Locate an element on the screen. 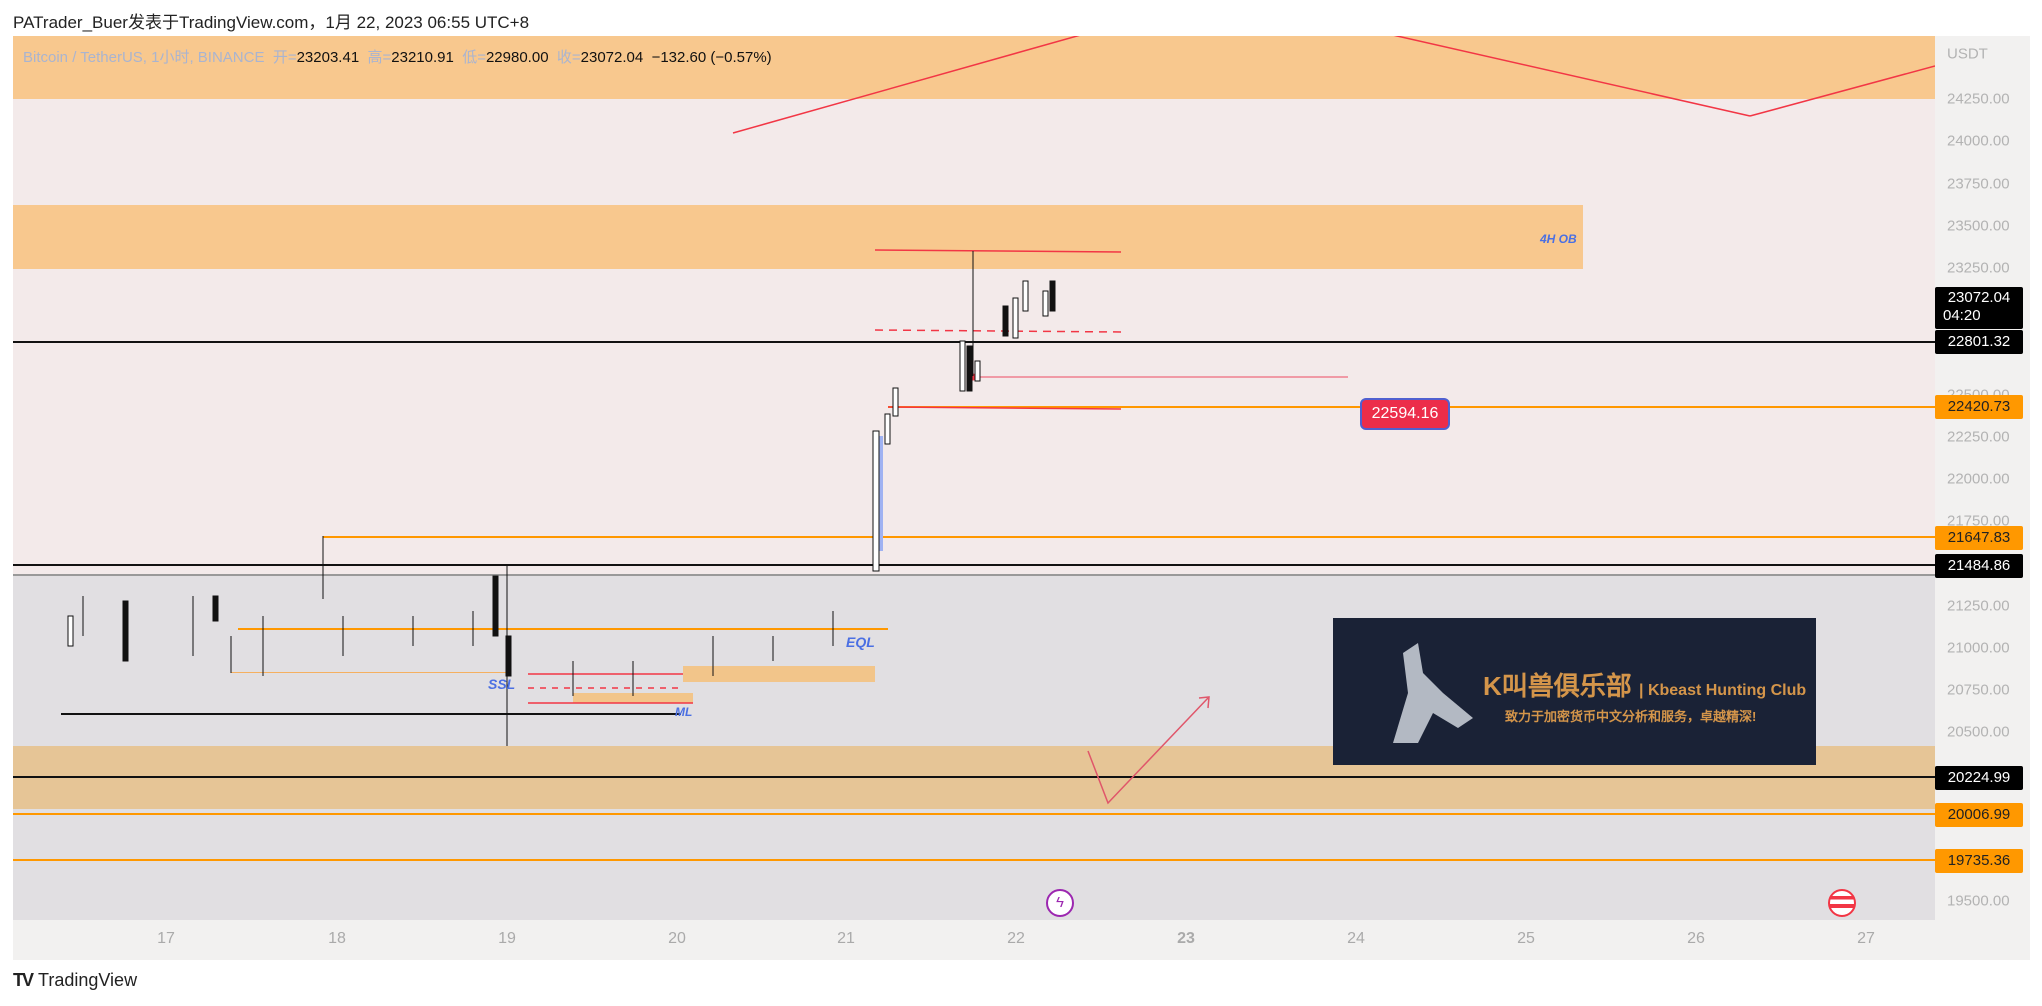 This screenshot has height=1006, width=2042. tick: 20750.00 is located at coordinates (1978, 690).